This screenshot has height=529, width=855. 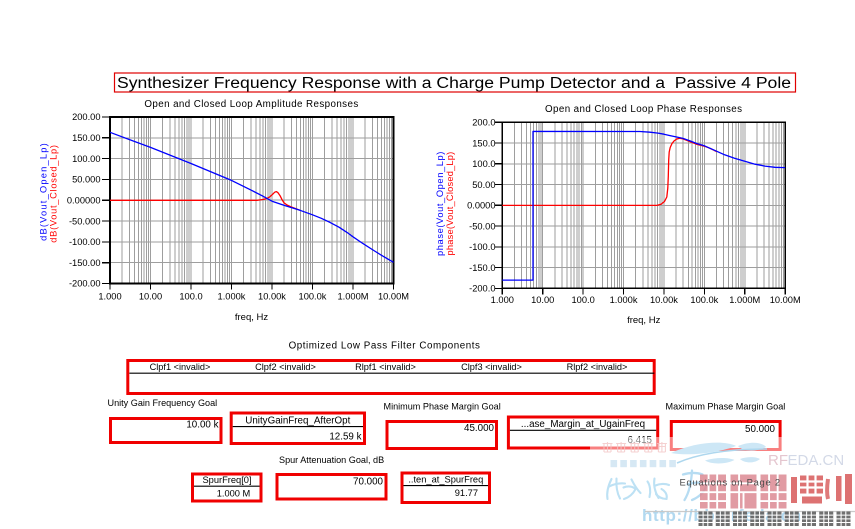 I want to click on svg-text: Clpf1 <invalid>, so click(x=180, y=367).